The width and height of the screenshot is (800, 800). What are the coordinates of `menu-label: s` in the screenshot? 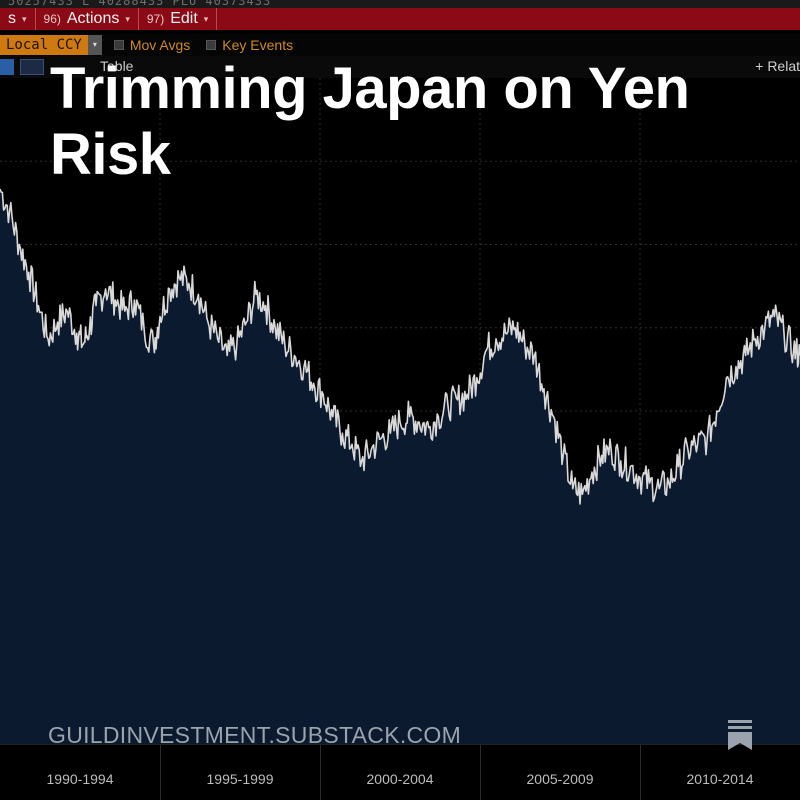 It's located at (12, 18).